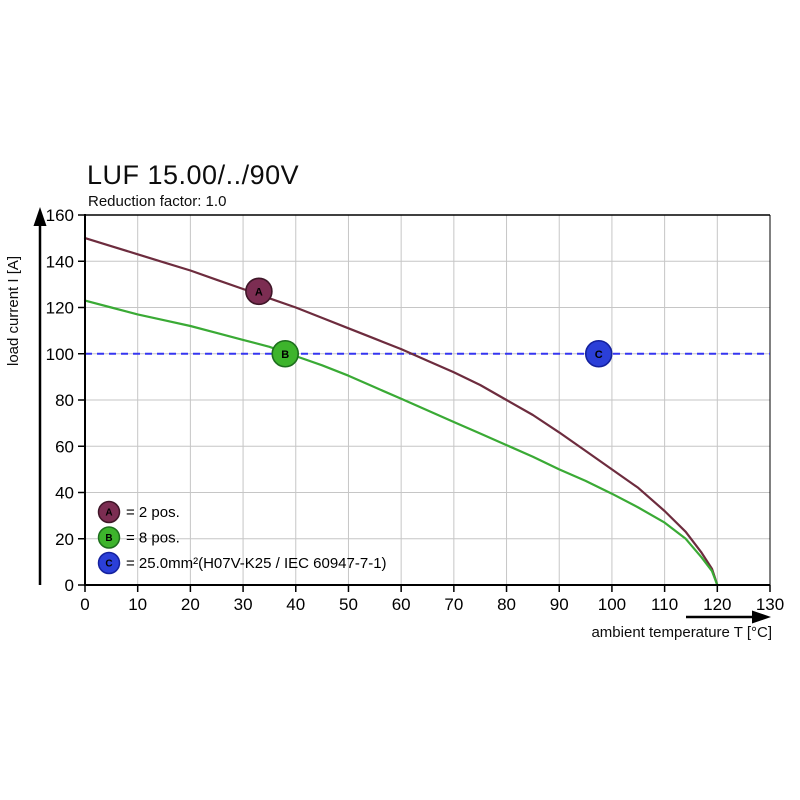  I want to click on legend-label-B: = 8 pos., so click(153, 538).